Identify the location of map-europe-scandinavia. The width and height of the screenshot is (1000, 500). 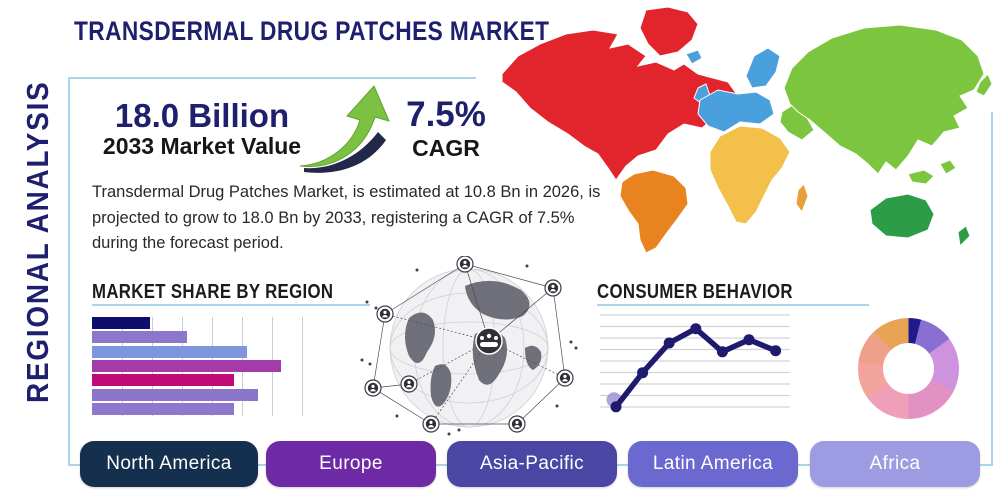
(763, 68).